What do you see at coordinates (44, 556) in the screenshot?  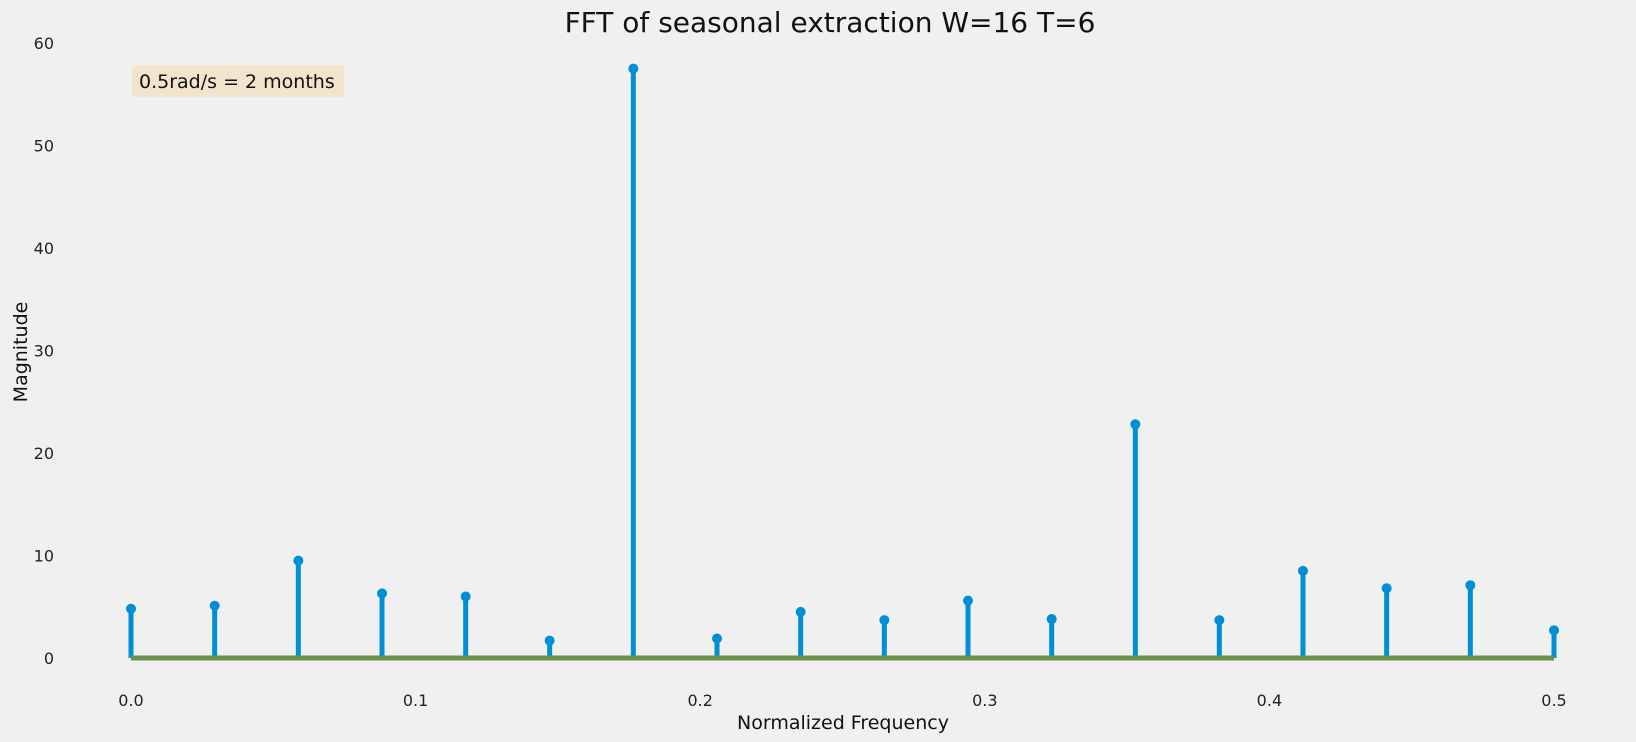 I see `y-tick-label: 10` at bounding box center [44, 556].